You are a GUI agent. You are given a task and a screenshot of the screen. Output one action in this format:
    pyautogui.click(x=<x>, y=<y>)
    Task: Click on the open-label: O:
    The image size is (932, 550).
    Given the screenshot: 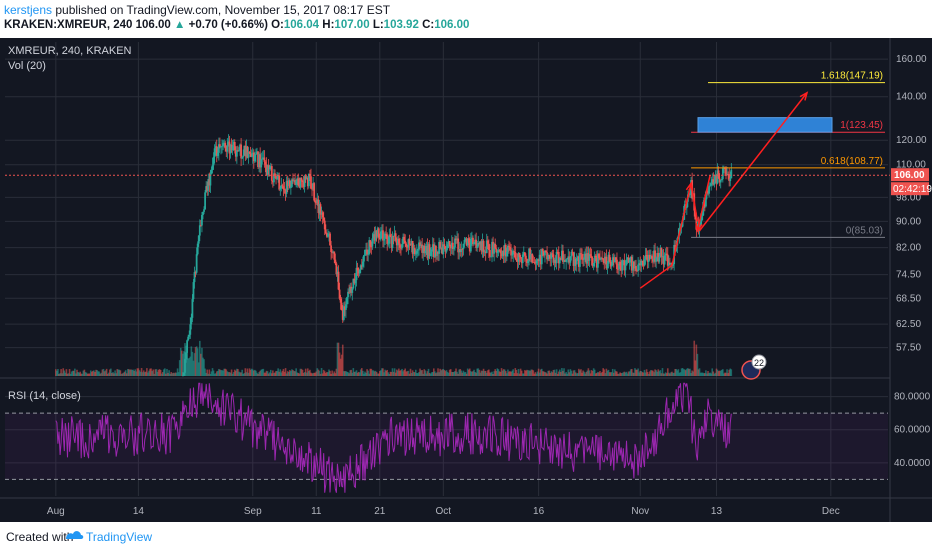 What is the action you would take?
    pyautogui.click(x=277, y=25)
    